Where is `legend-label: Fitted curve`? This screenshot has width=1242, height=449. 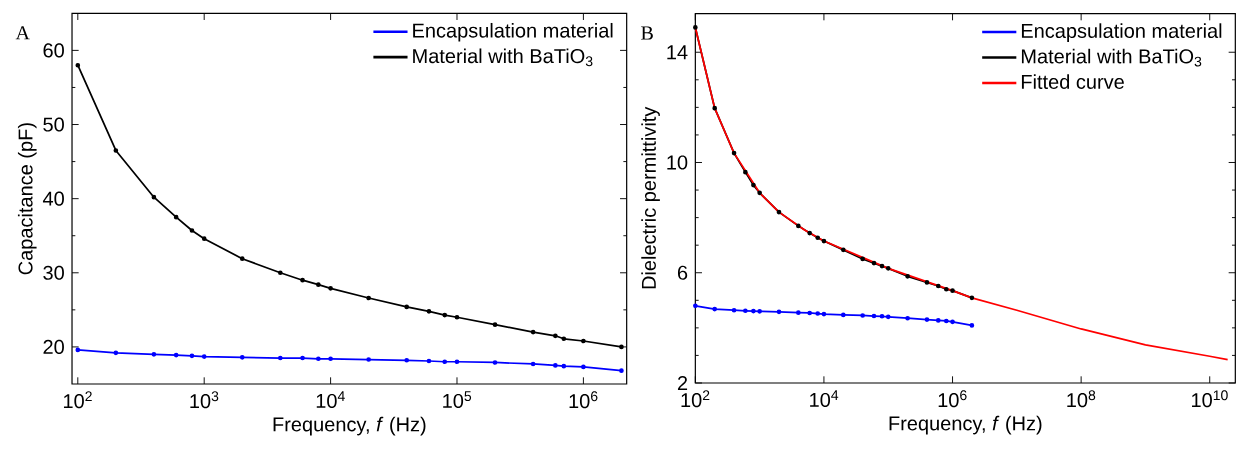 legend-label: Fitted curve is located at coordinates (1072, 81).